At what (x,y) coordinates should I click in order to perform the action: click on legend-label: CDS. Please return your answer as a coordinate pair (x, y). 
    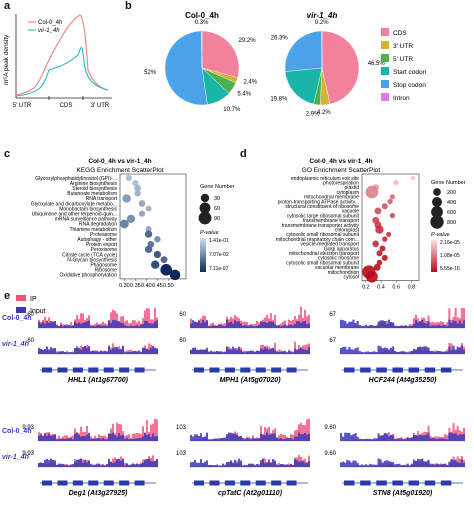
    Looking at the image, I should click on (400, 33).